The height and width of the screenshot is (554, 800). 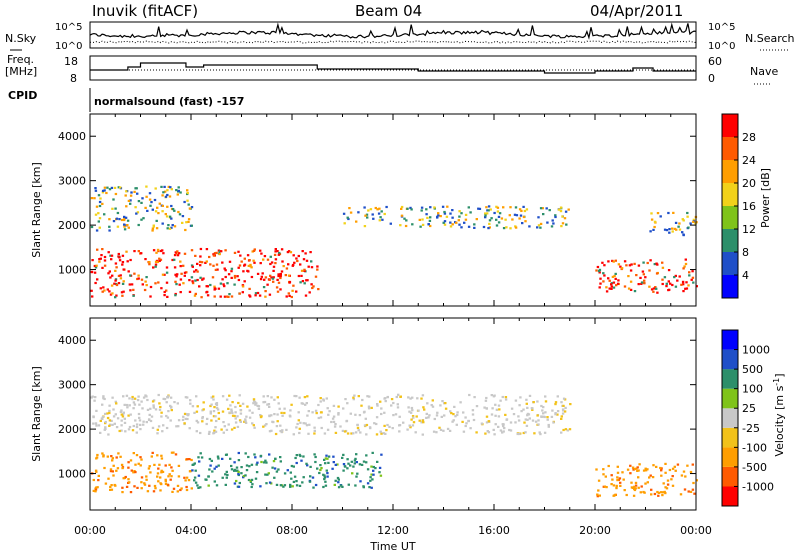 What do you see at coordinates (393, 31) in the screenshot?
I see `noise-sky-trace` at bounding box center [393, 31].